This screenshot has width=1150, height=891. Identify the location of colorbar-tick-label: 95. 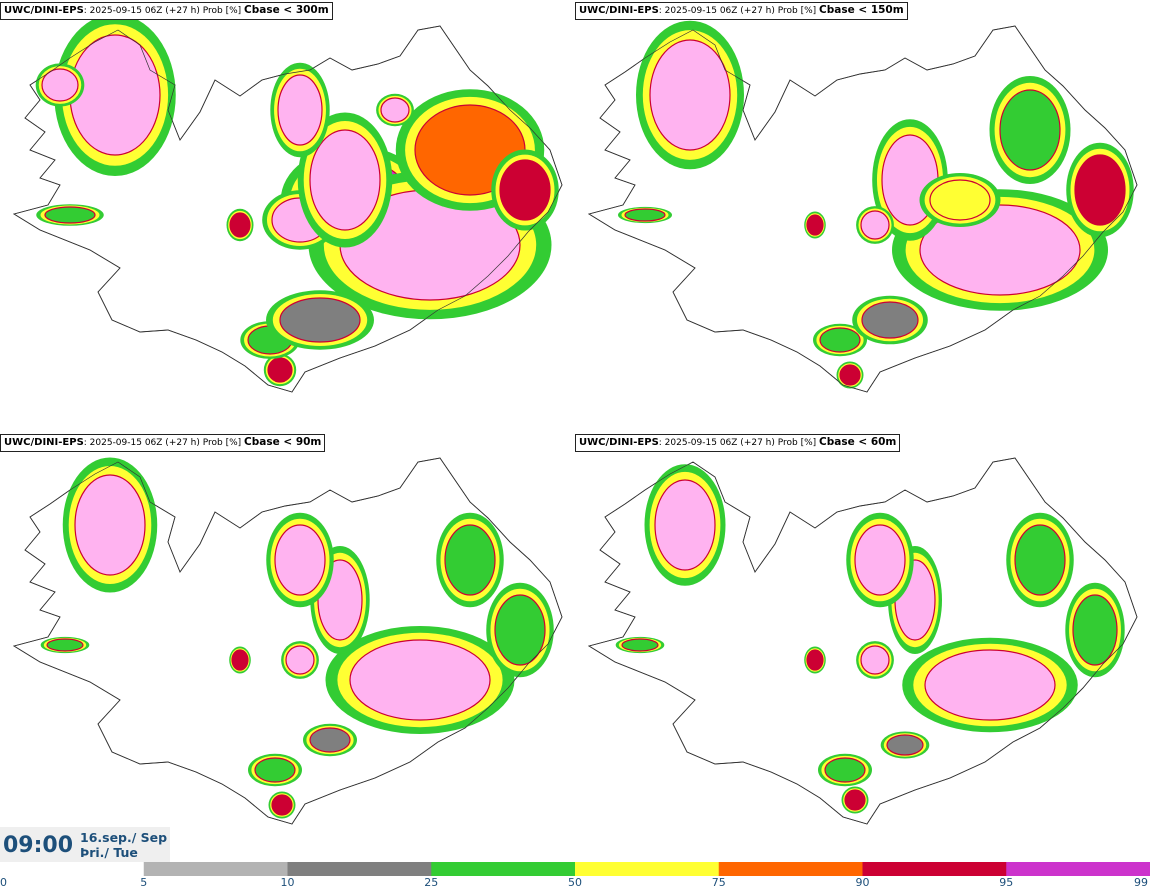
(1006, 882).